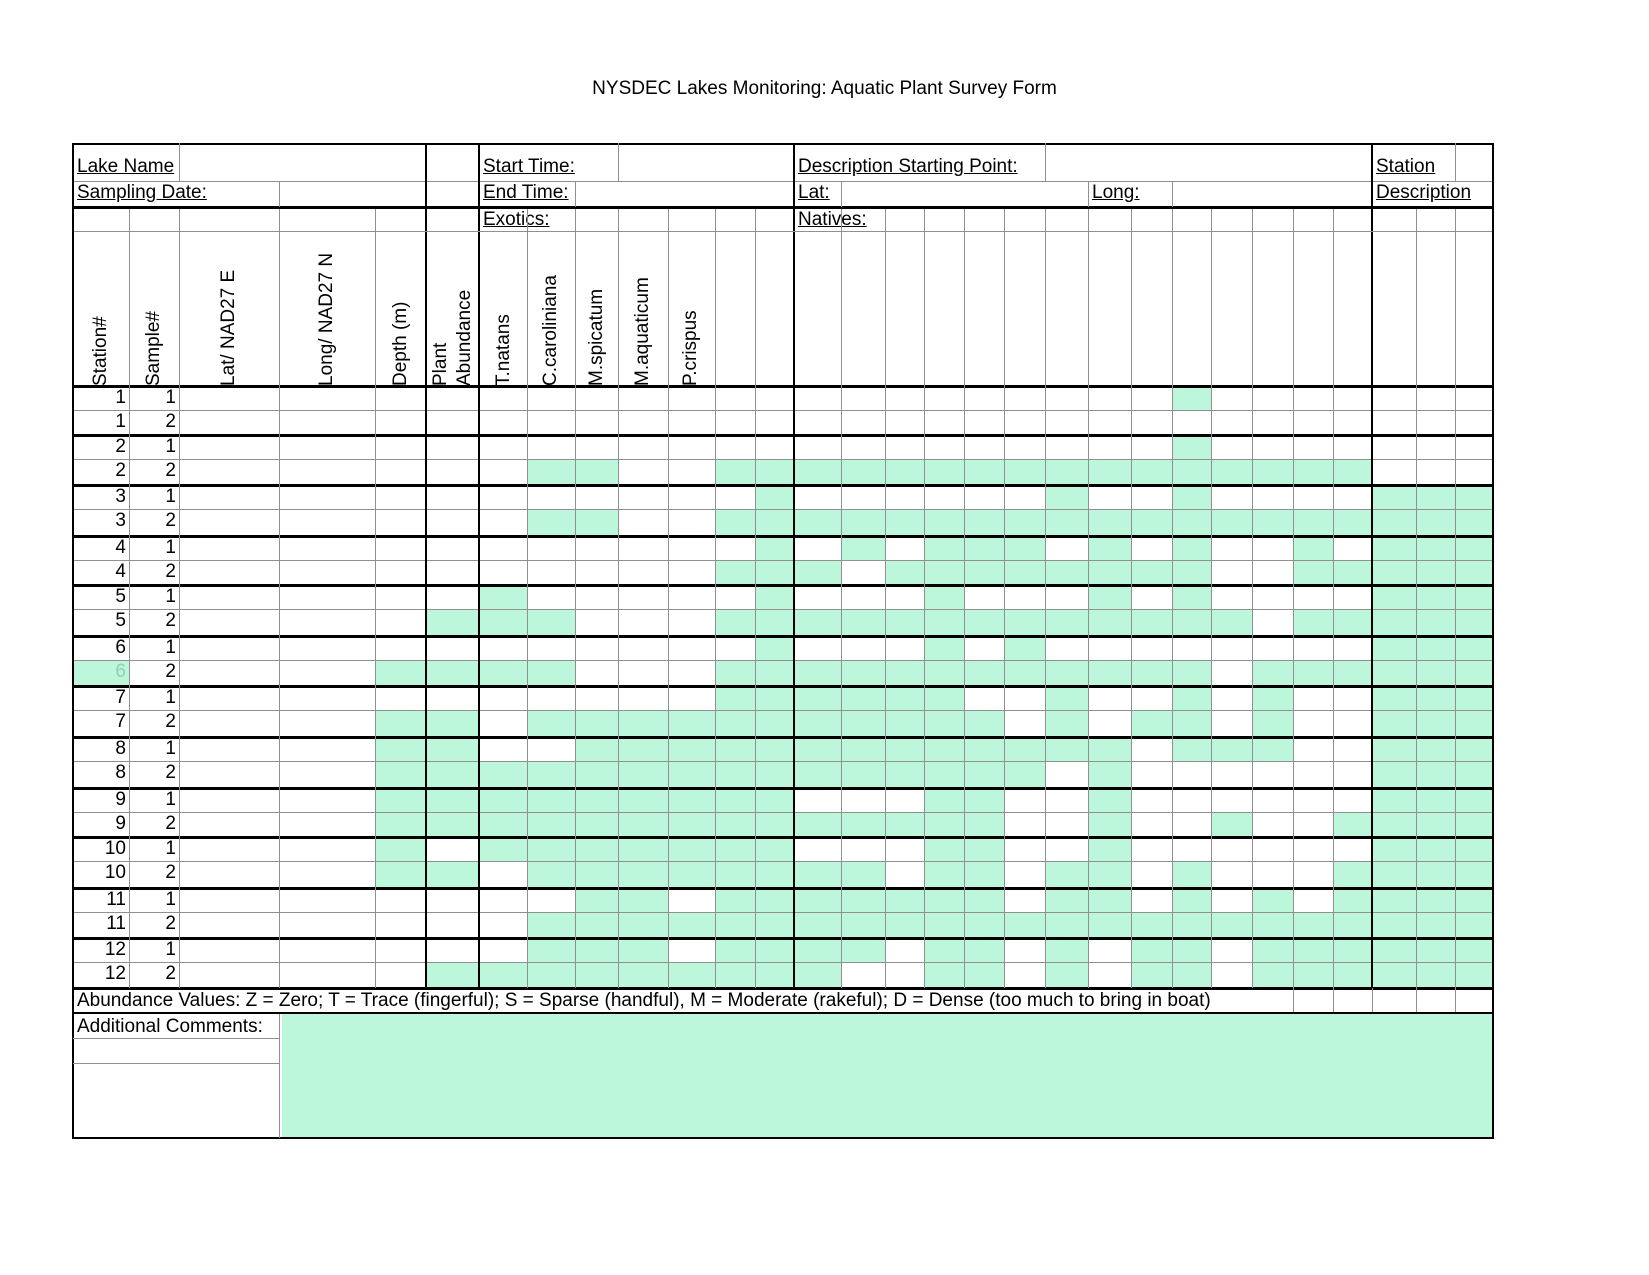  I want to click on station-number-cell: 8, so click(120, 772).